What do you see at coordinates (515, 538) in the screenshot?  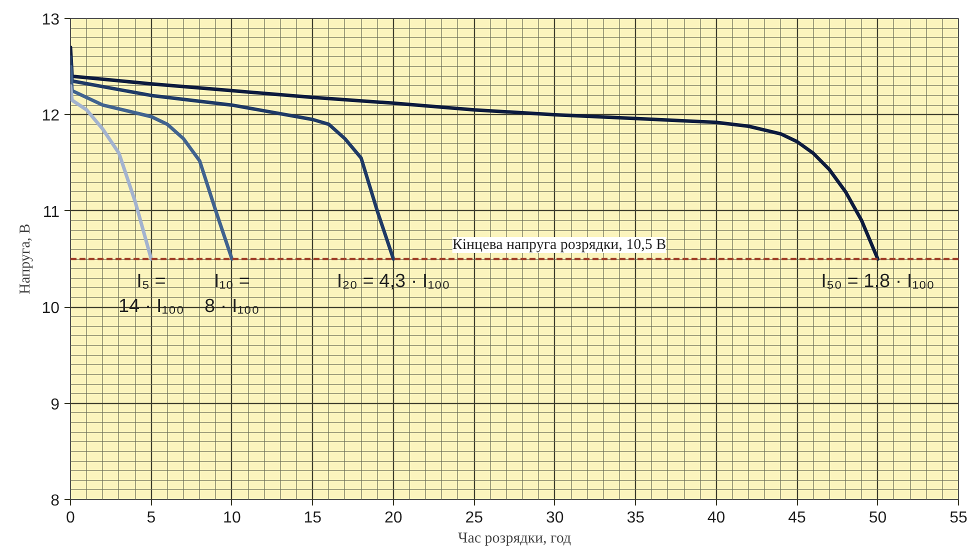 I see `x-axis-title: Час розрядки, год` at bounding box center [515, 538].